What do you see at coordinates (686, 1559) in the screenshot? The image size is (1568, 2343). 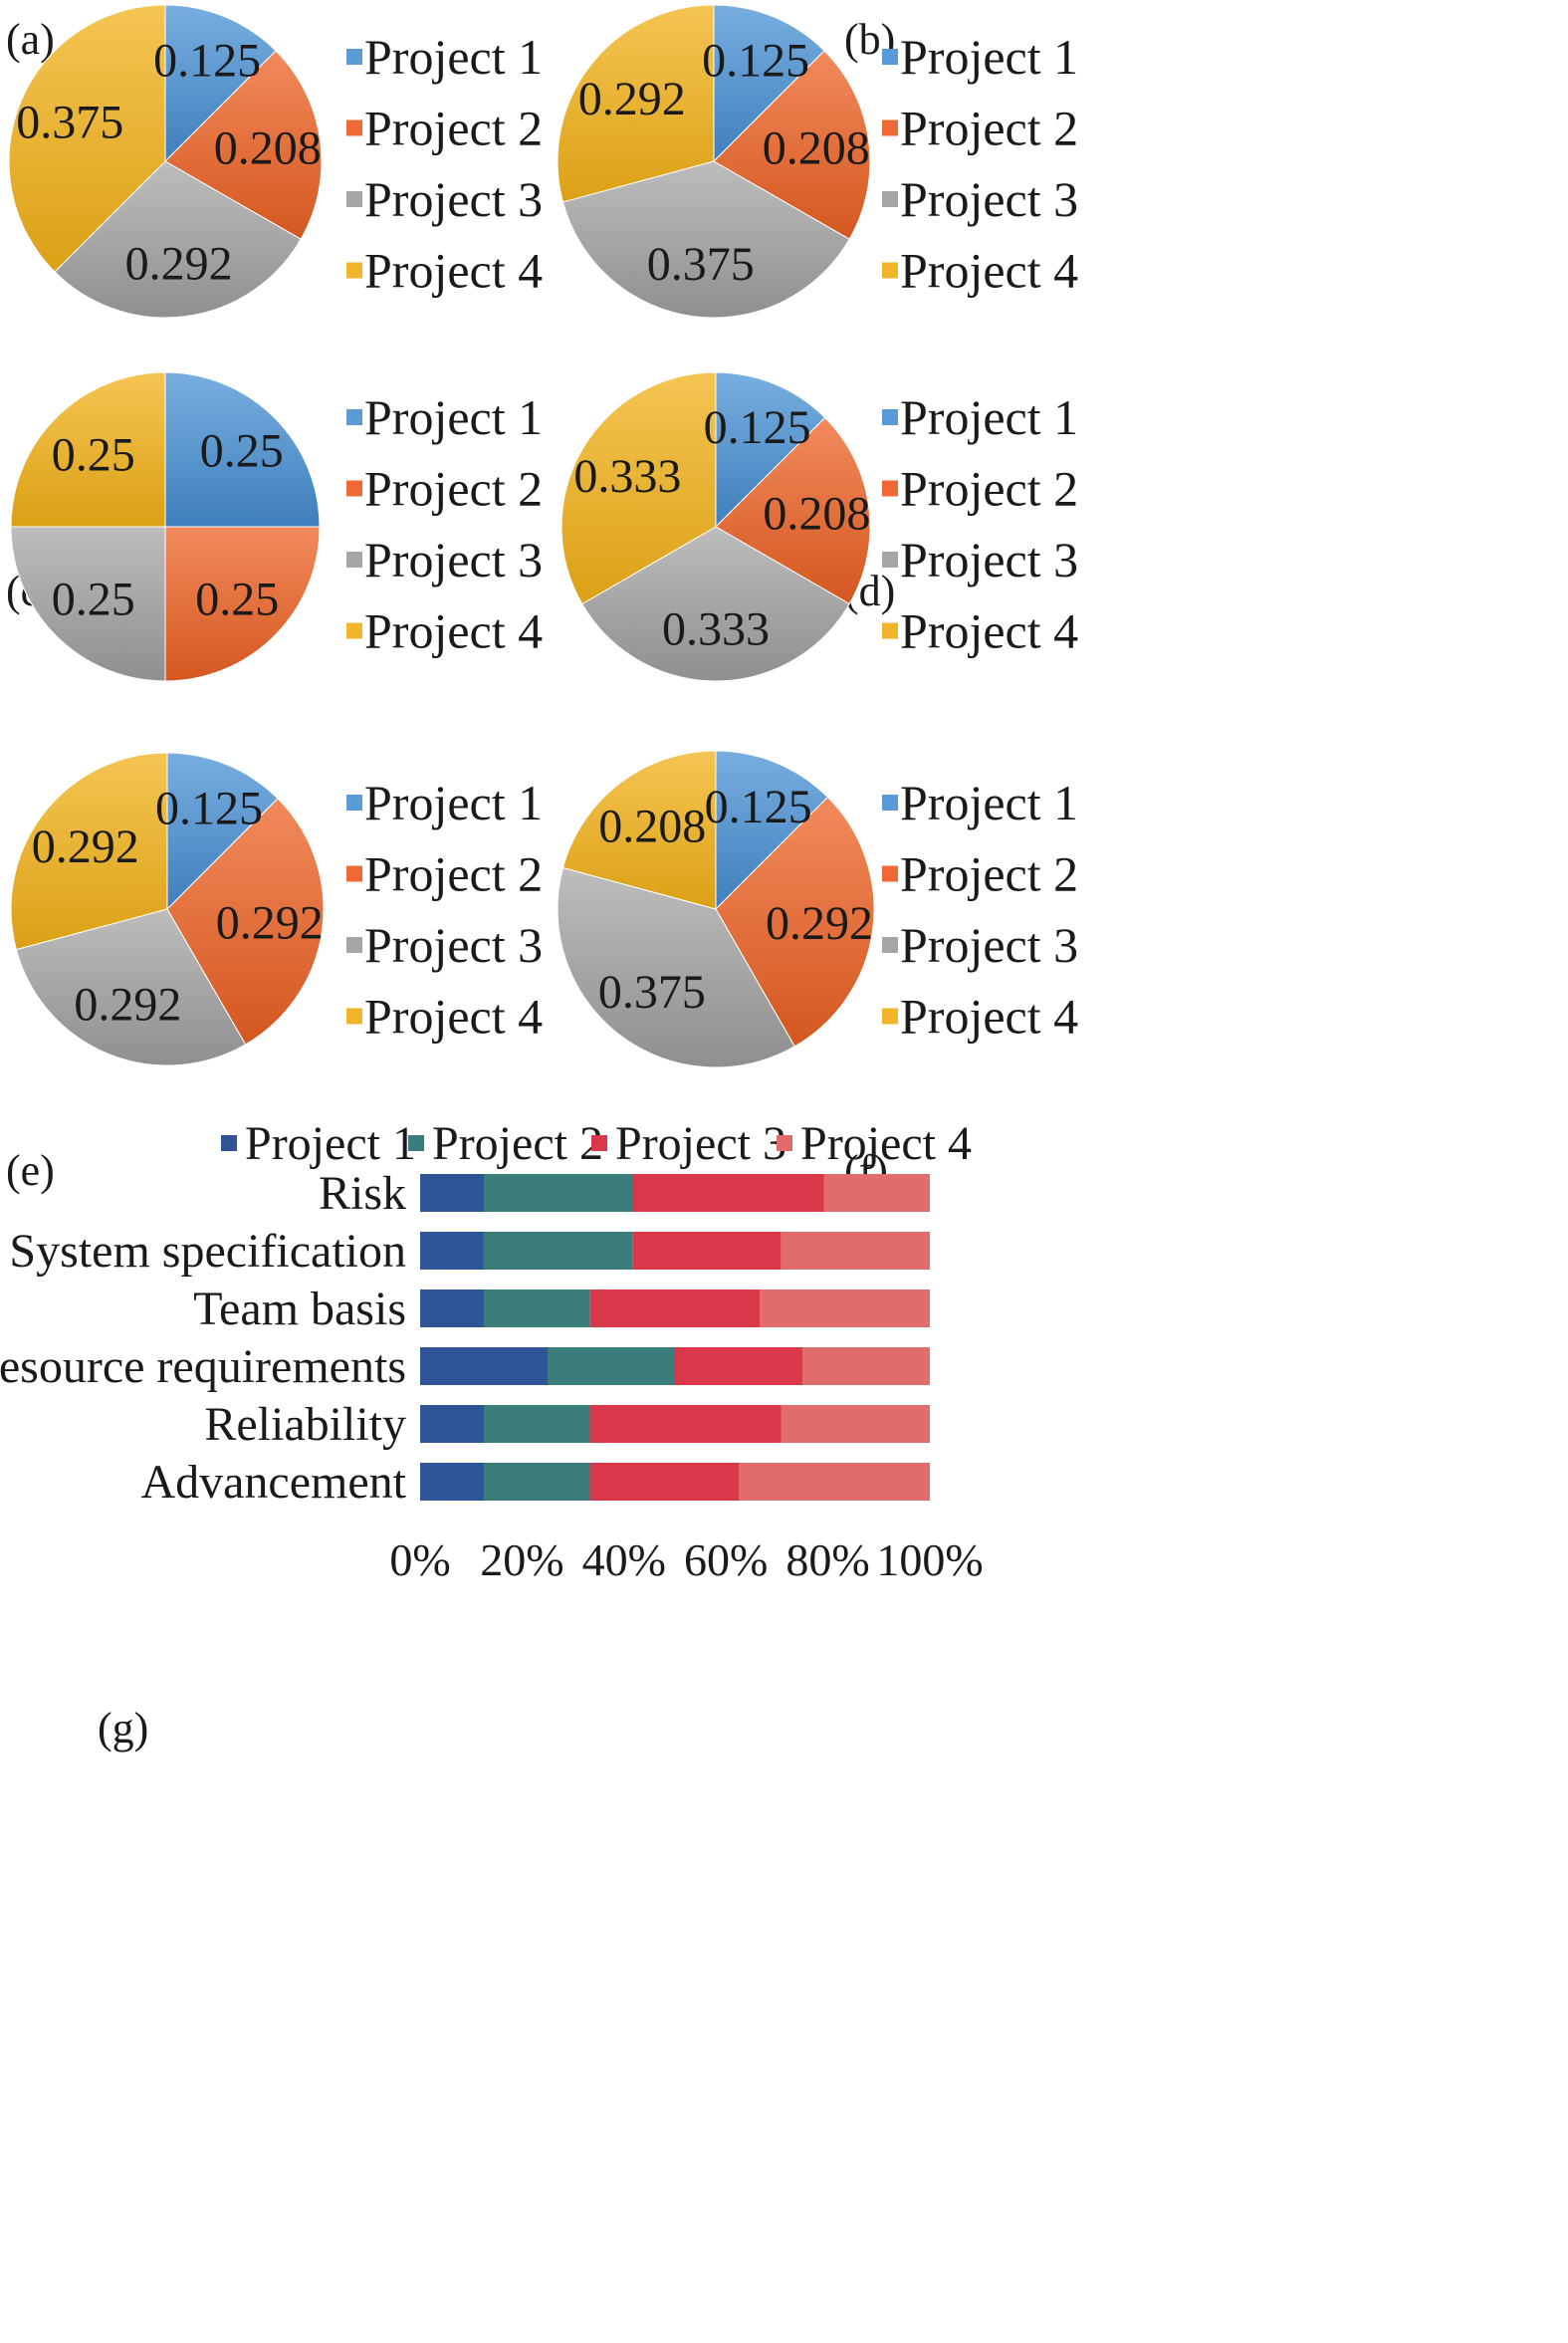 I see `x-tick-labels: 0% 20% 40% 60% 80% 100%` at bounding box center [686, 1559].